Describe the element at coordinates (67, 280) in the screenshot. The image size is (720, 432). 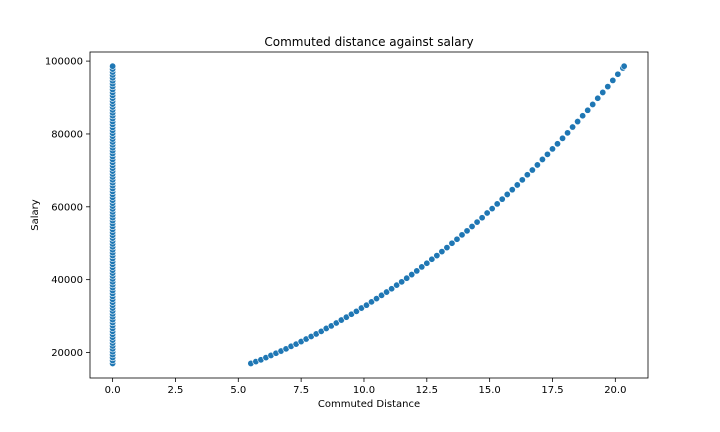
I see `y-tick-label: 40000` at that location.